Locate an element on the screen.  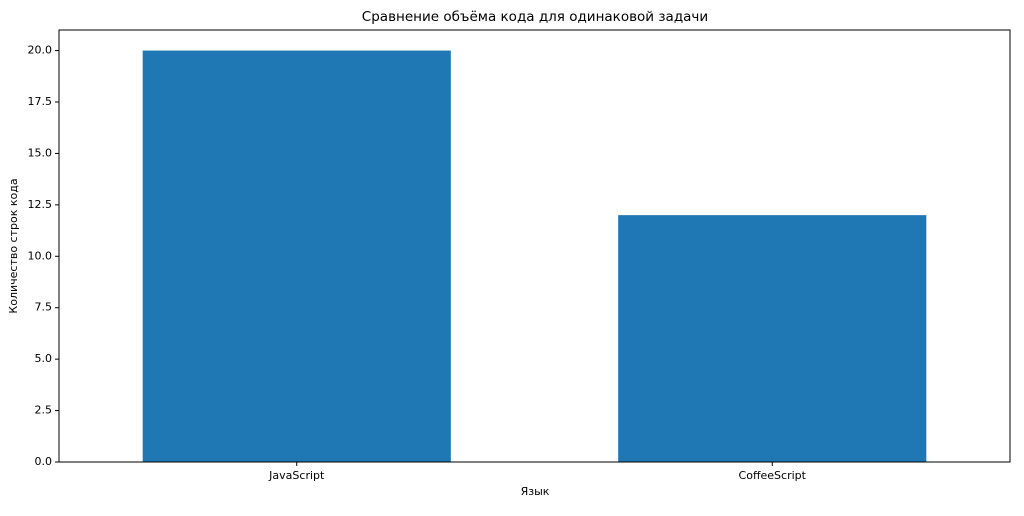
y-tick-label: 5.0 is located at coordinates (44, 358).